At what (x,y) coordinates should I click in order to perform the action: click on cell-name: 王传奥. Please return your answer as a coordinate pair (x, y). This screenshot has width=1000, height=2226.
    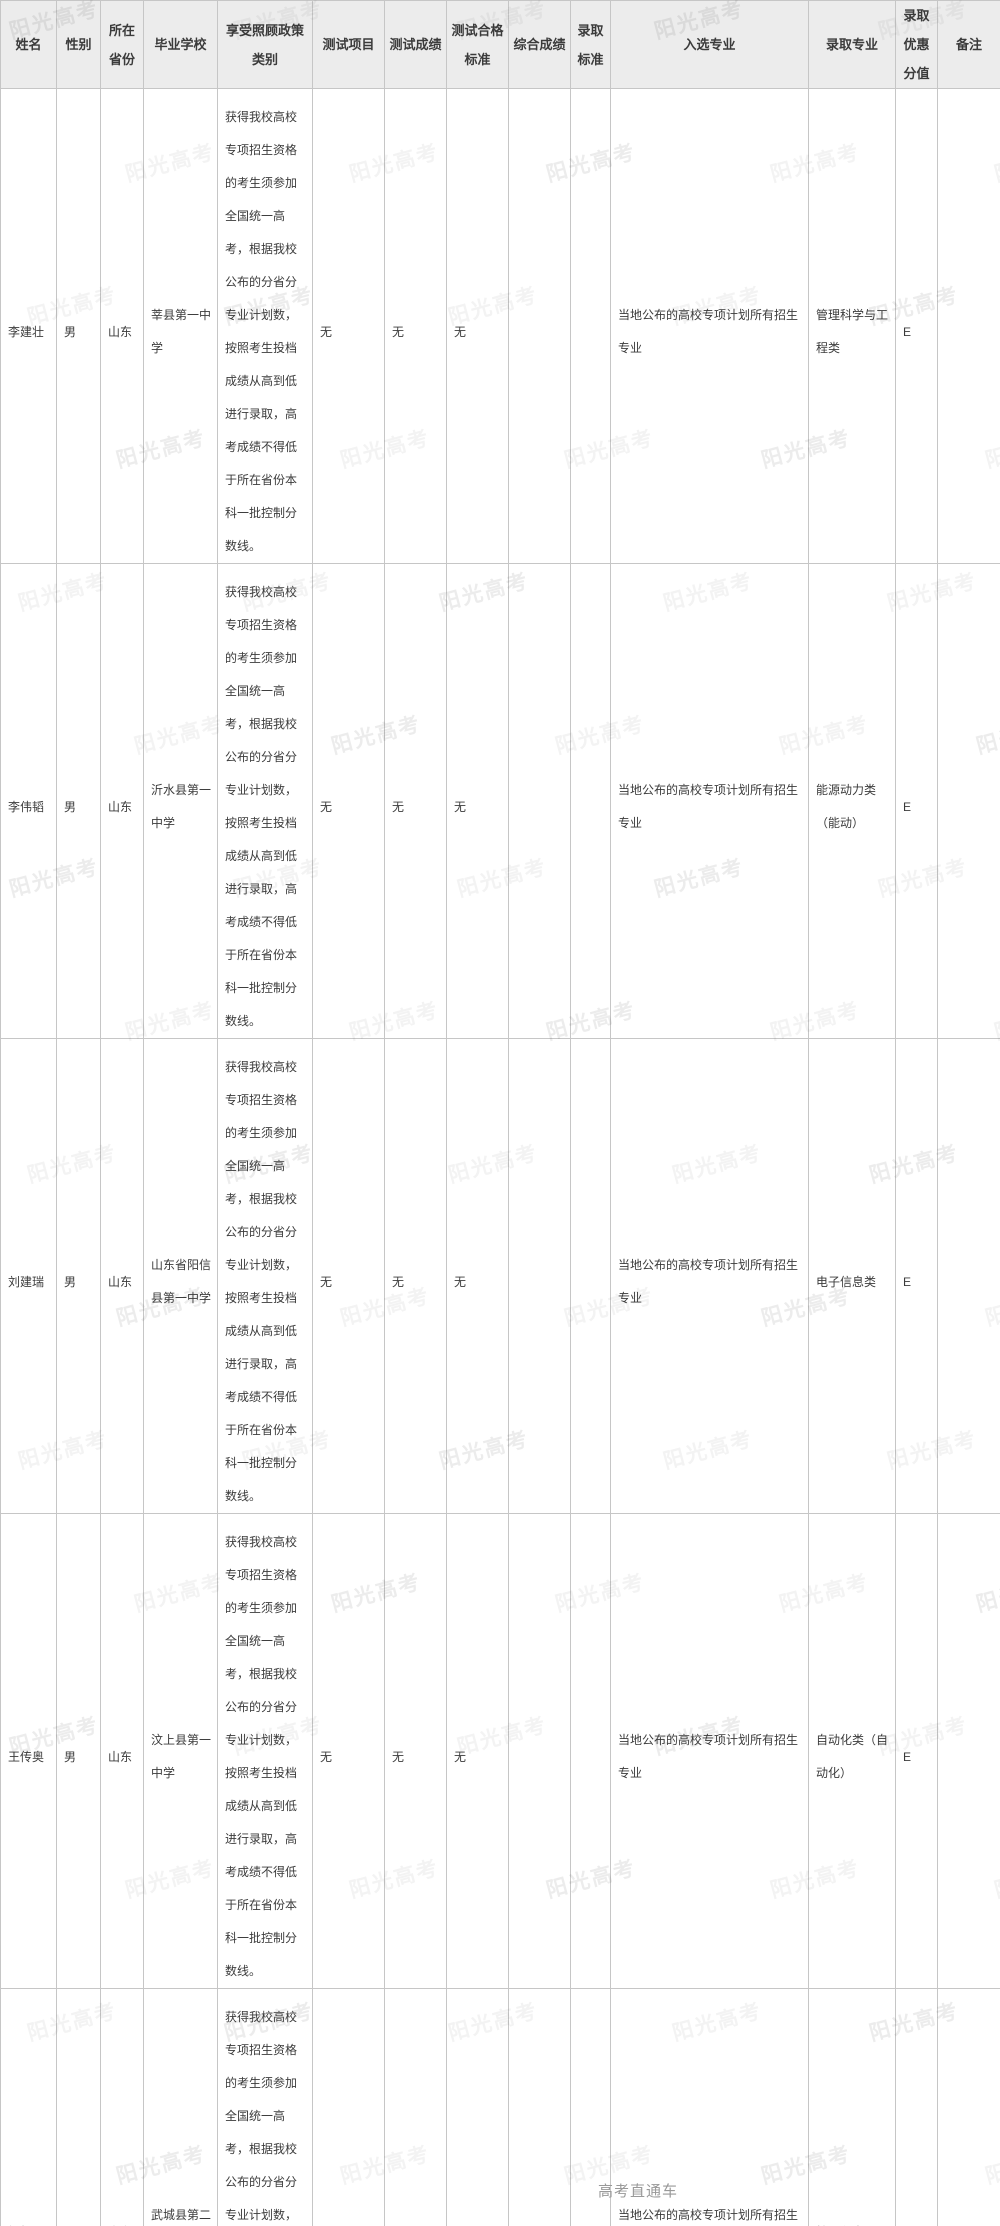
    Looking at the image, I should click on (28, 1751).